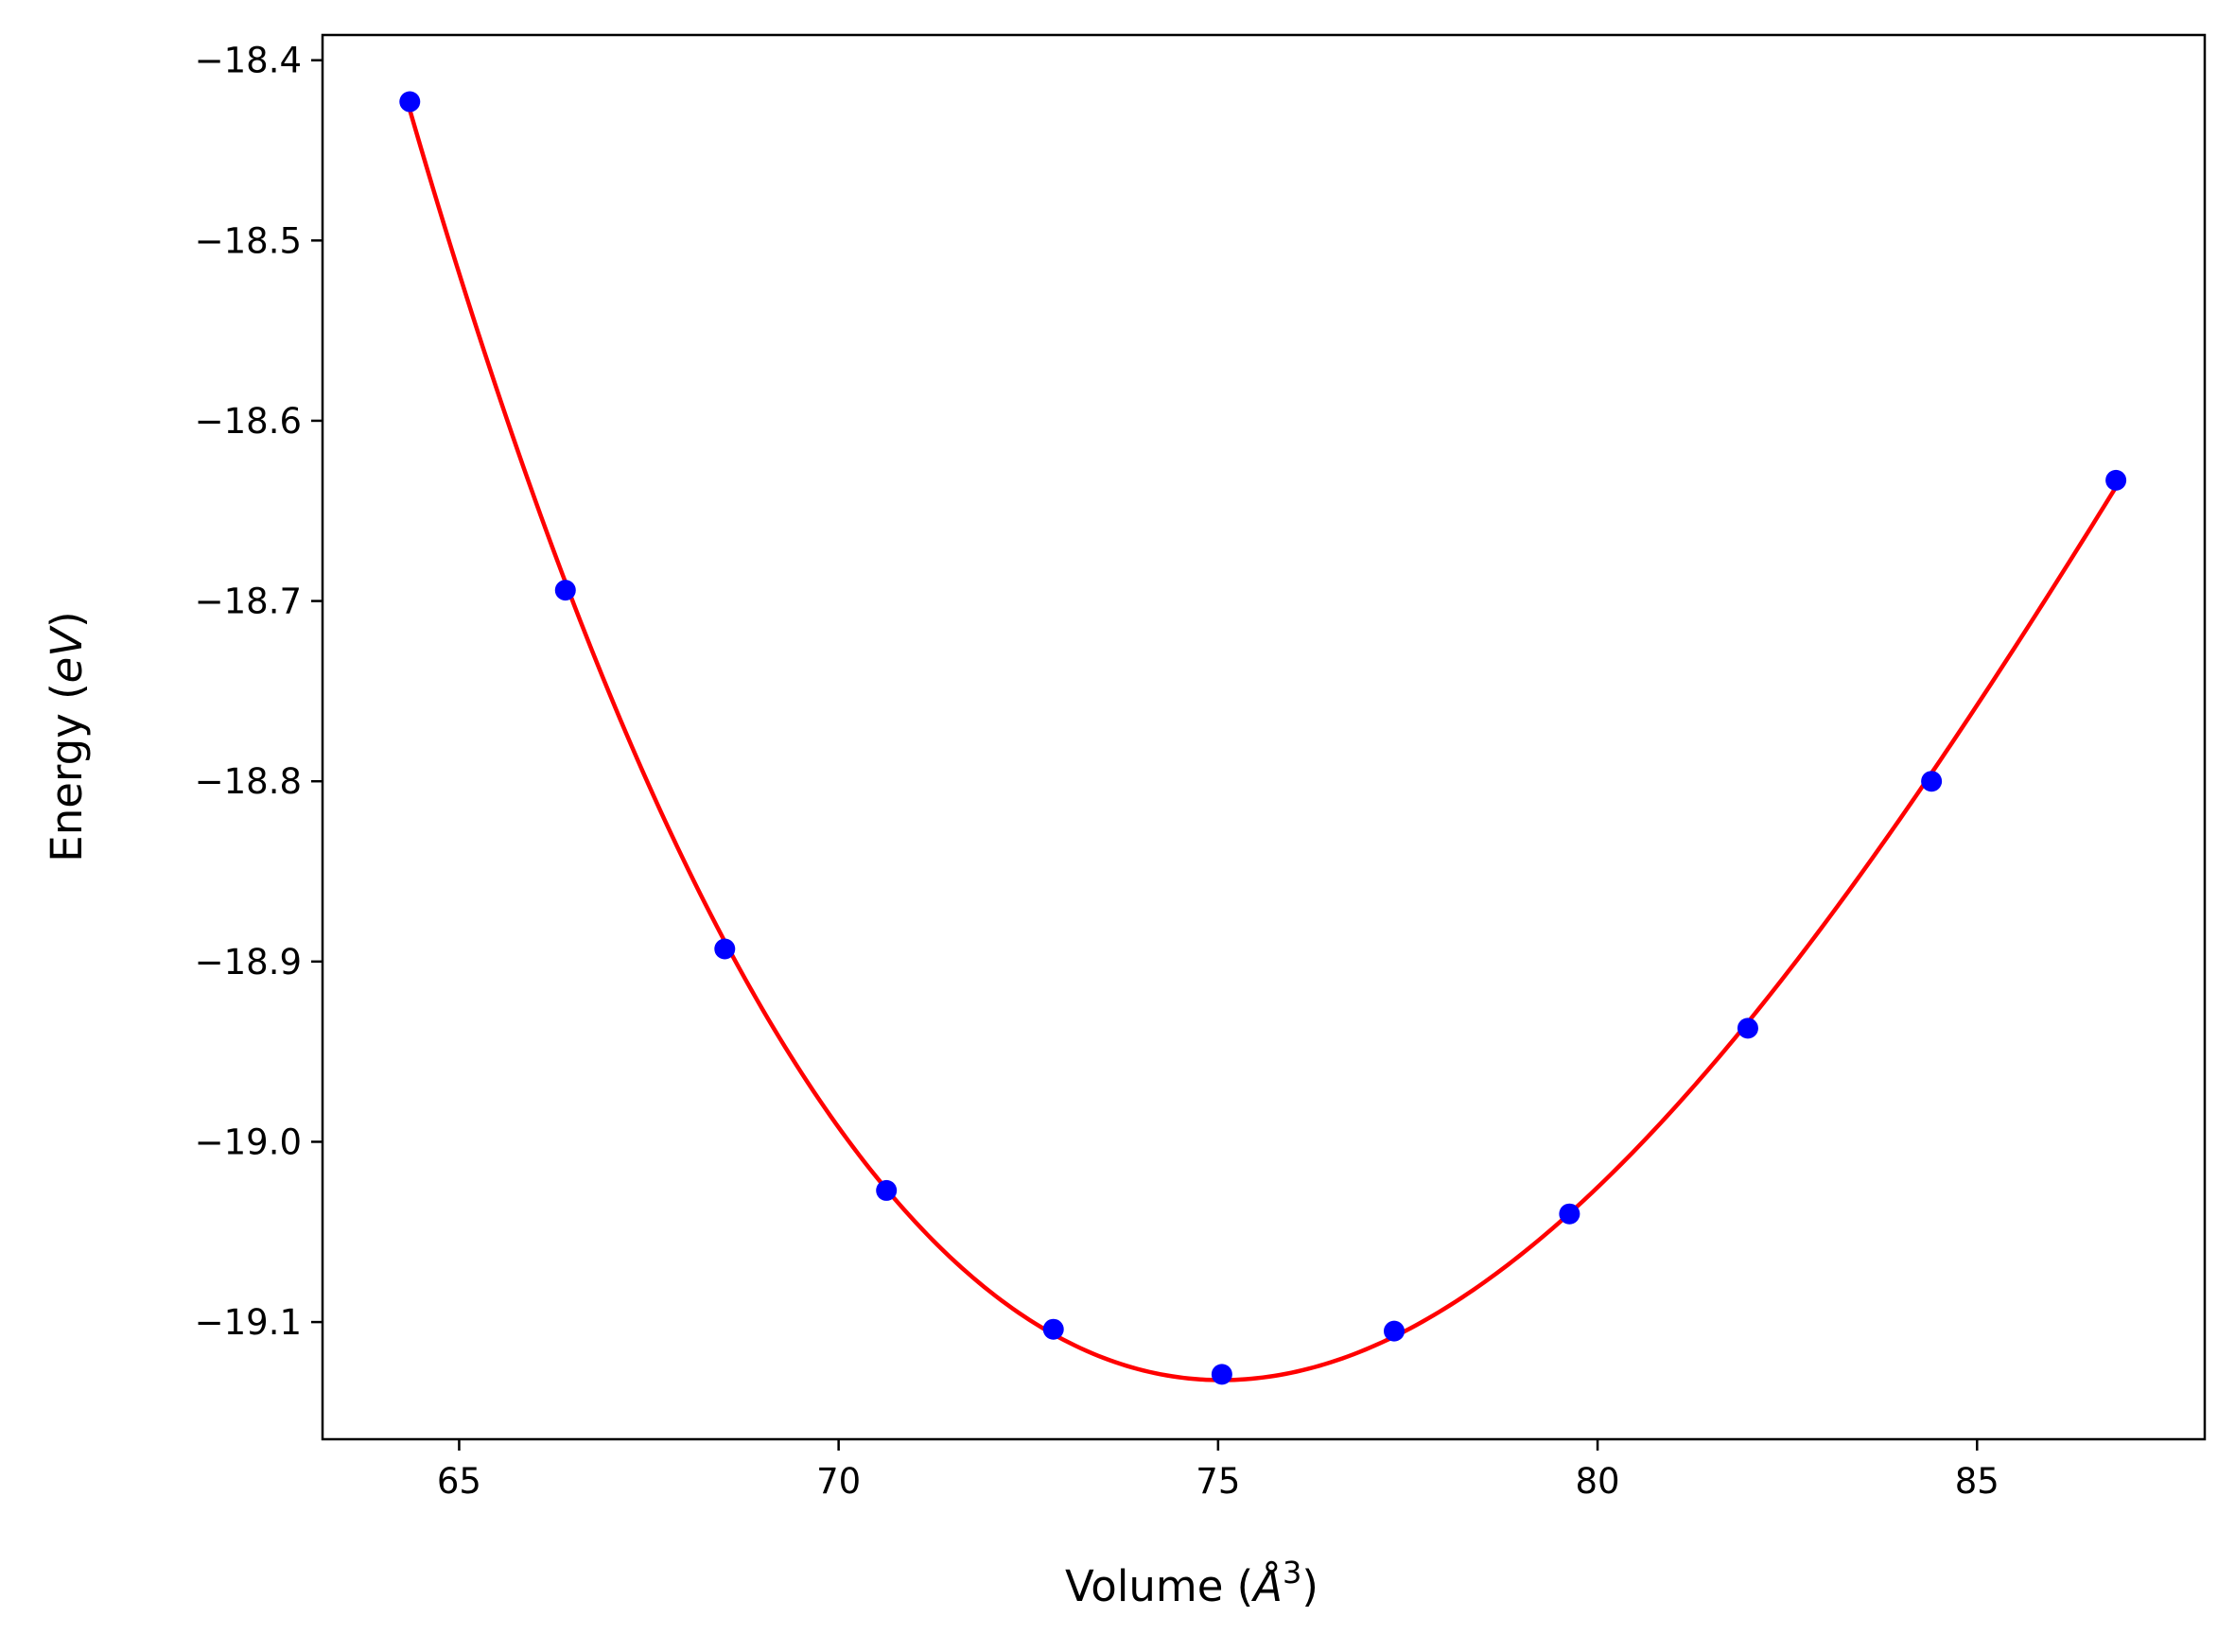  I want to click on x-axis-label: Volume (Å3), so click(1191, 1583).